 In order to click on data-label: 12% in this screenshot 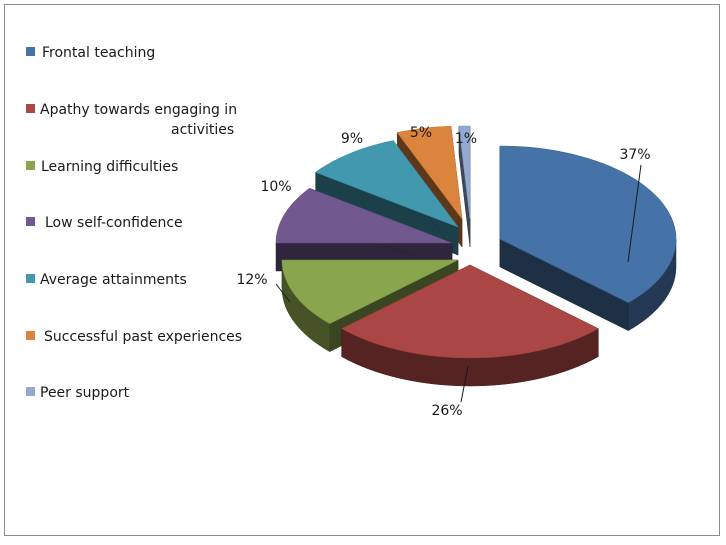, I will do `click(251, 280)`.